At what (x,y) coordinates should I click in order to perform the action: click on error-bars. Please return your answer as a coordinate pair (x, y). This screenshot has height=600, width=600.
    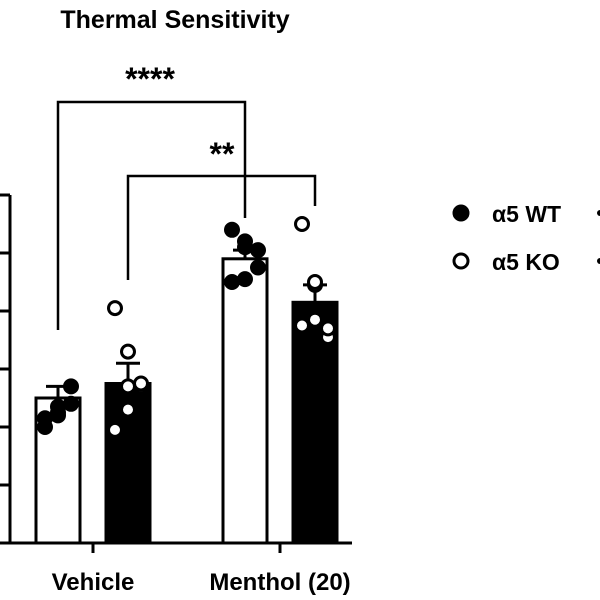
    Looking at the image, I should click on (186, 323).